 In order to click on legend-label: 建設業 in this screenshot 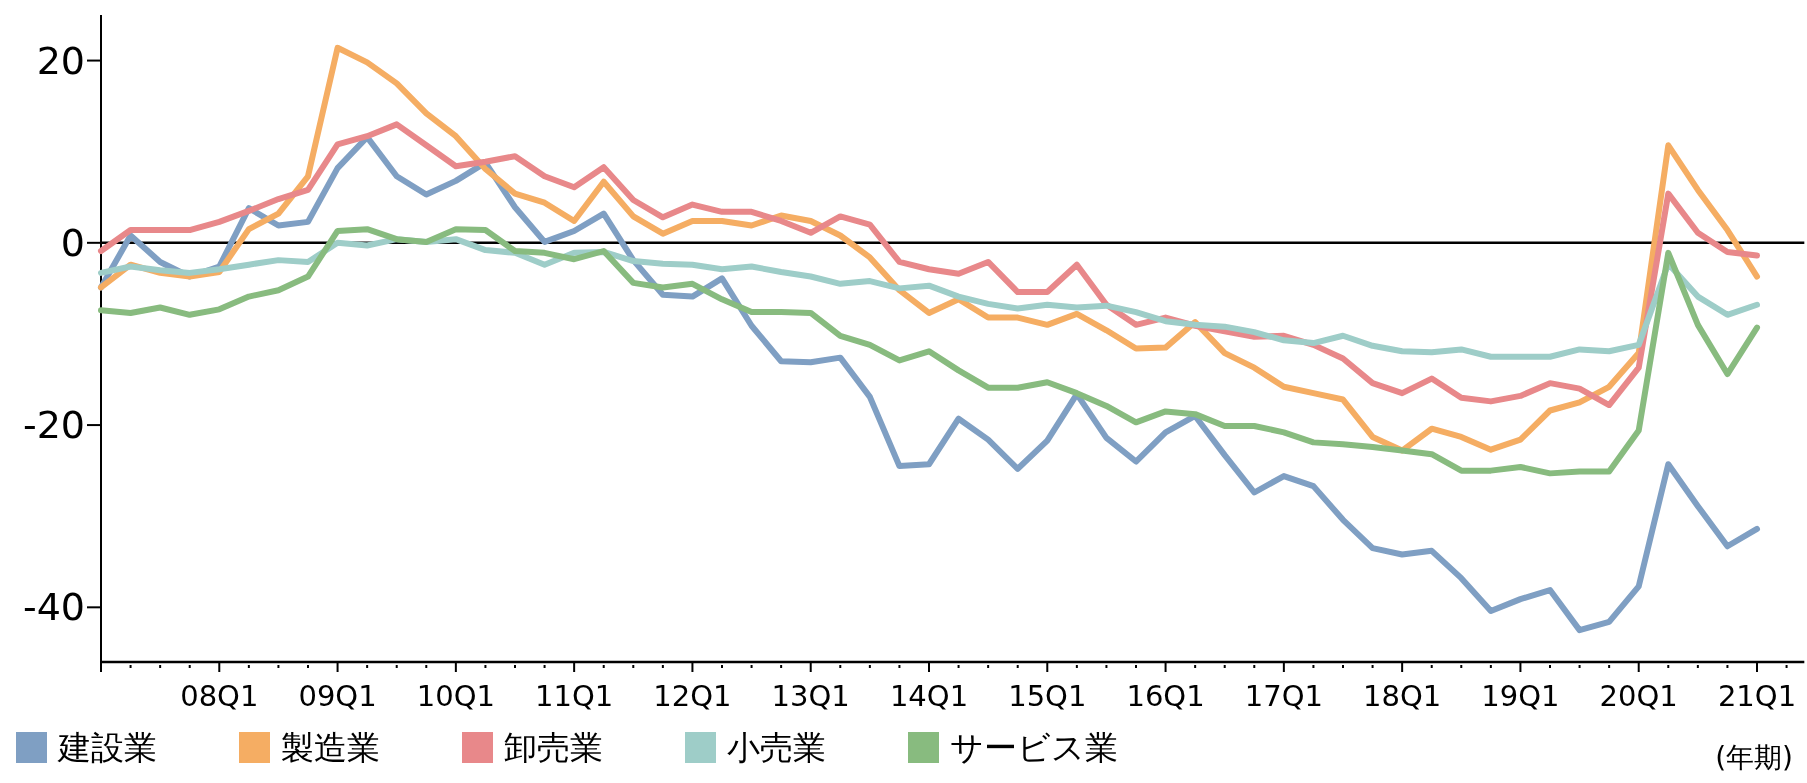, I will do `click(107, 747)`.